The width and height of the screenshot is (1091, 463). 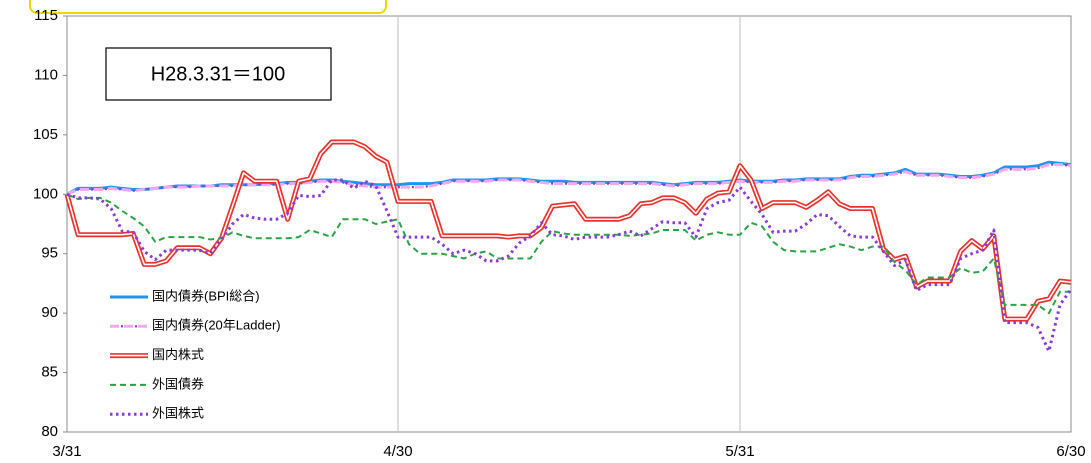 I want to click on legend-label: 国内債券(20年Ladder), so click(x=216, y=325).